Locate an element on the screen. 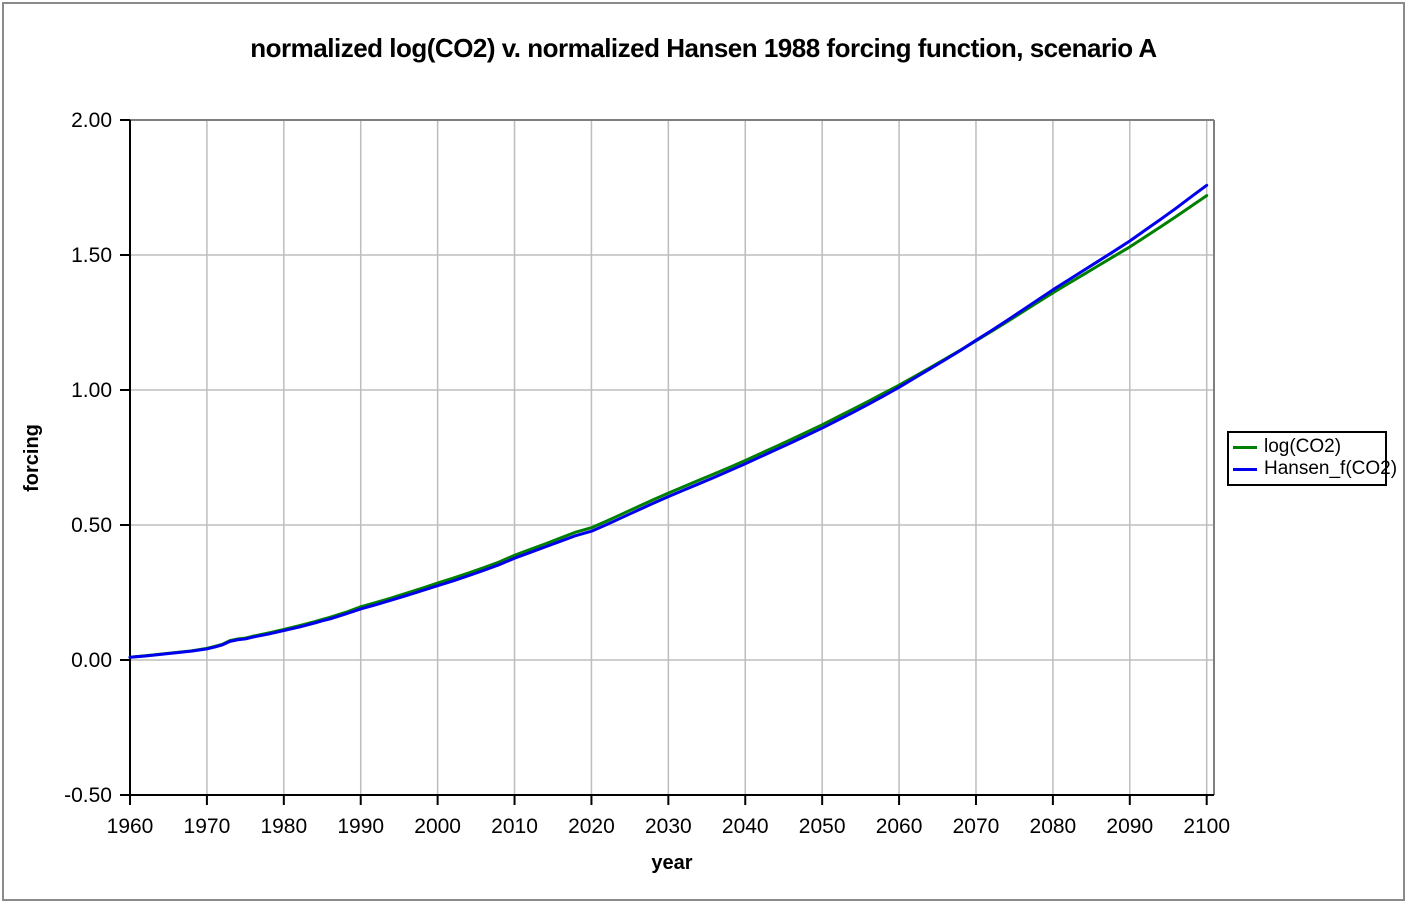 This screenshot has width=1407, height=903. x-tick-label: 2050 is located at coordinates (822, 826).